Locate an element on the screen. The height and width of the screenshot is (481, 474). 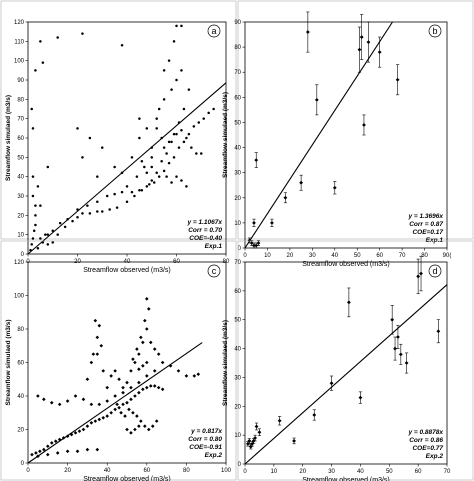
y-tick-label: 100 is located at coordinates (19, 297).